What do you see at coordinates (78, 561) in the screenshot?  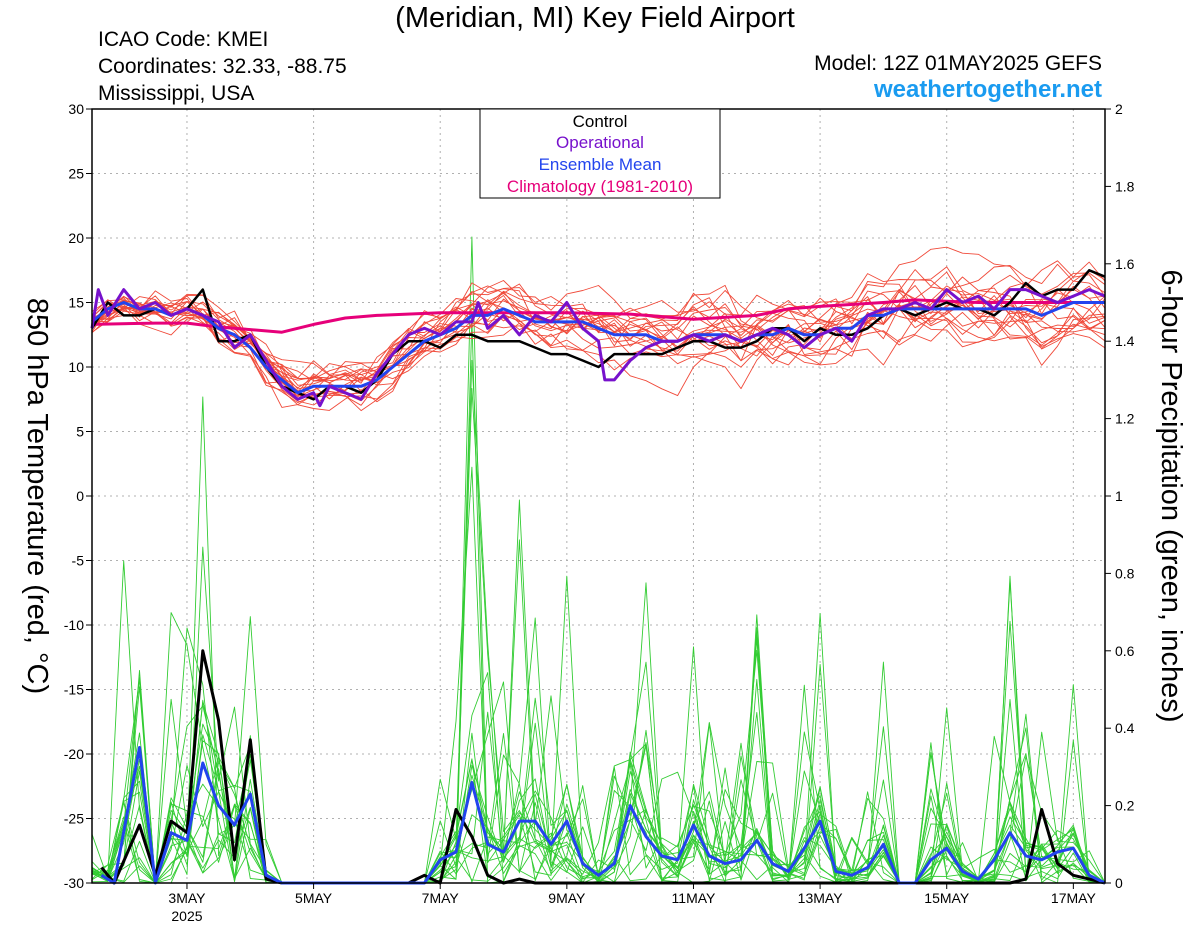 I see `y-tick-label: -5` at bounding box center [78, 561].